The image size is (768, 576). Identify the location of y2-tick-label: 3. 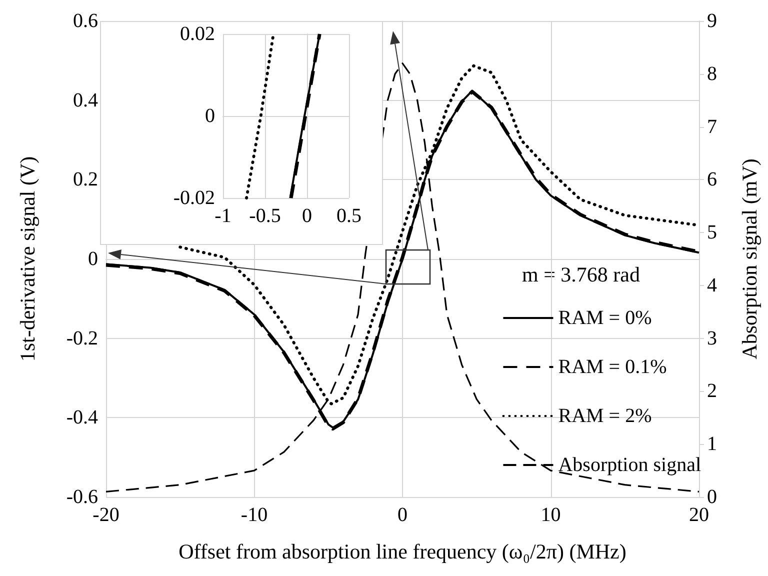
(712, 338).